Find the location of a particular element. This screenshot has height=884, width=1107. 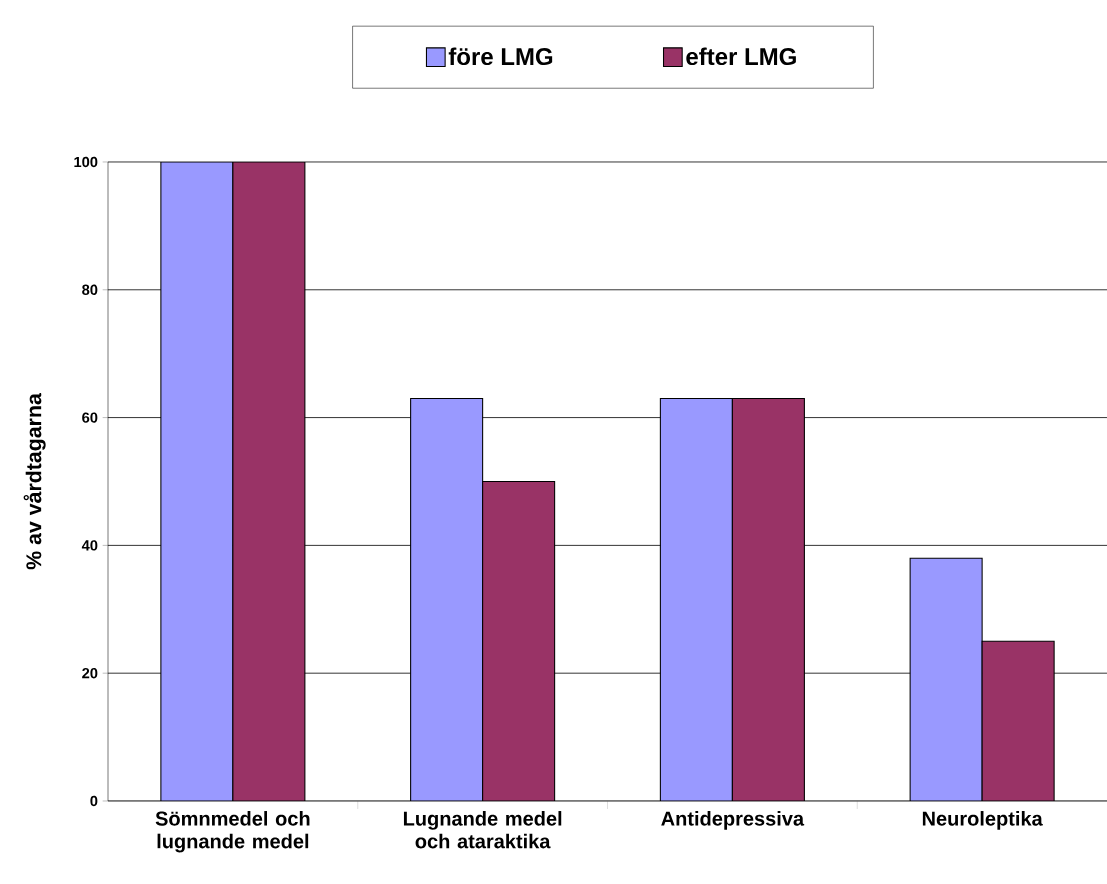

legend-label: efter LMG is located at coordinates (741, 56).